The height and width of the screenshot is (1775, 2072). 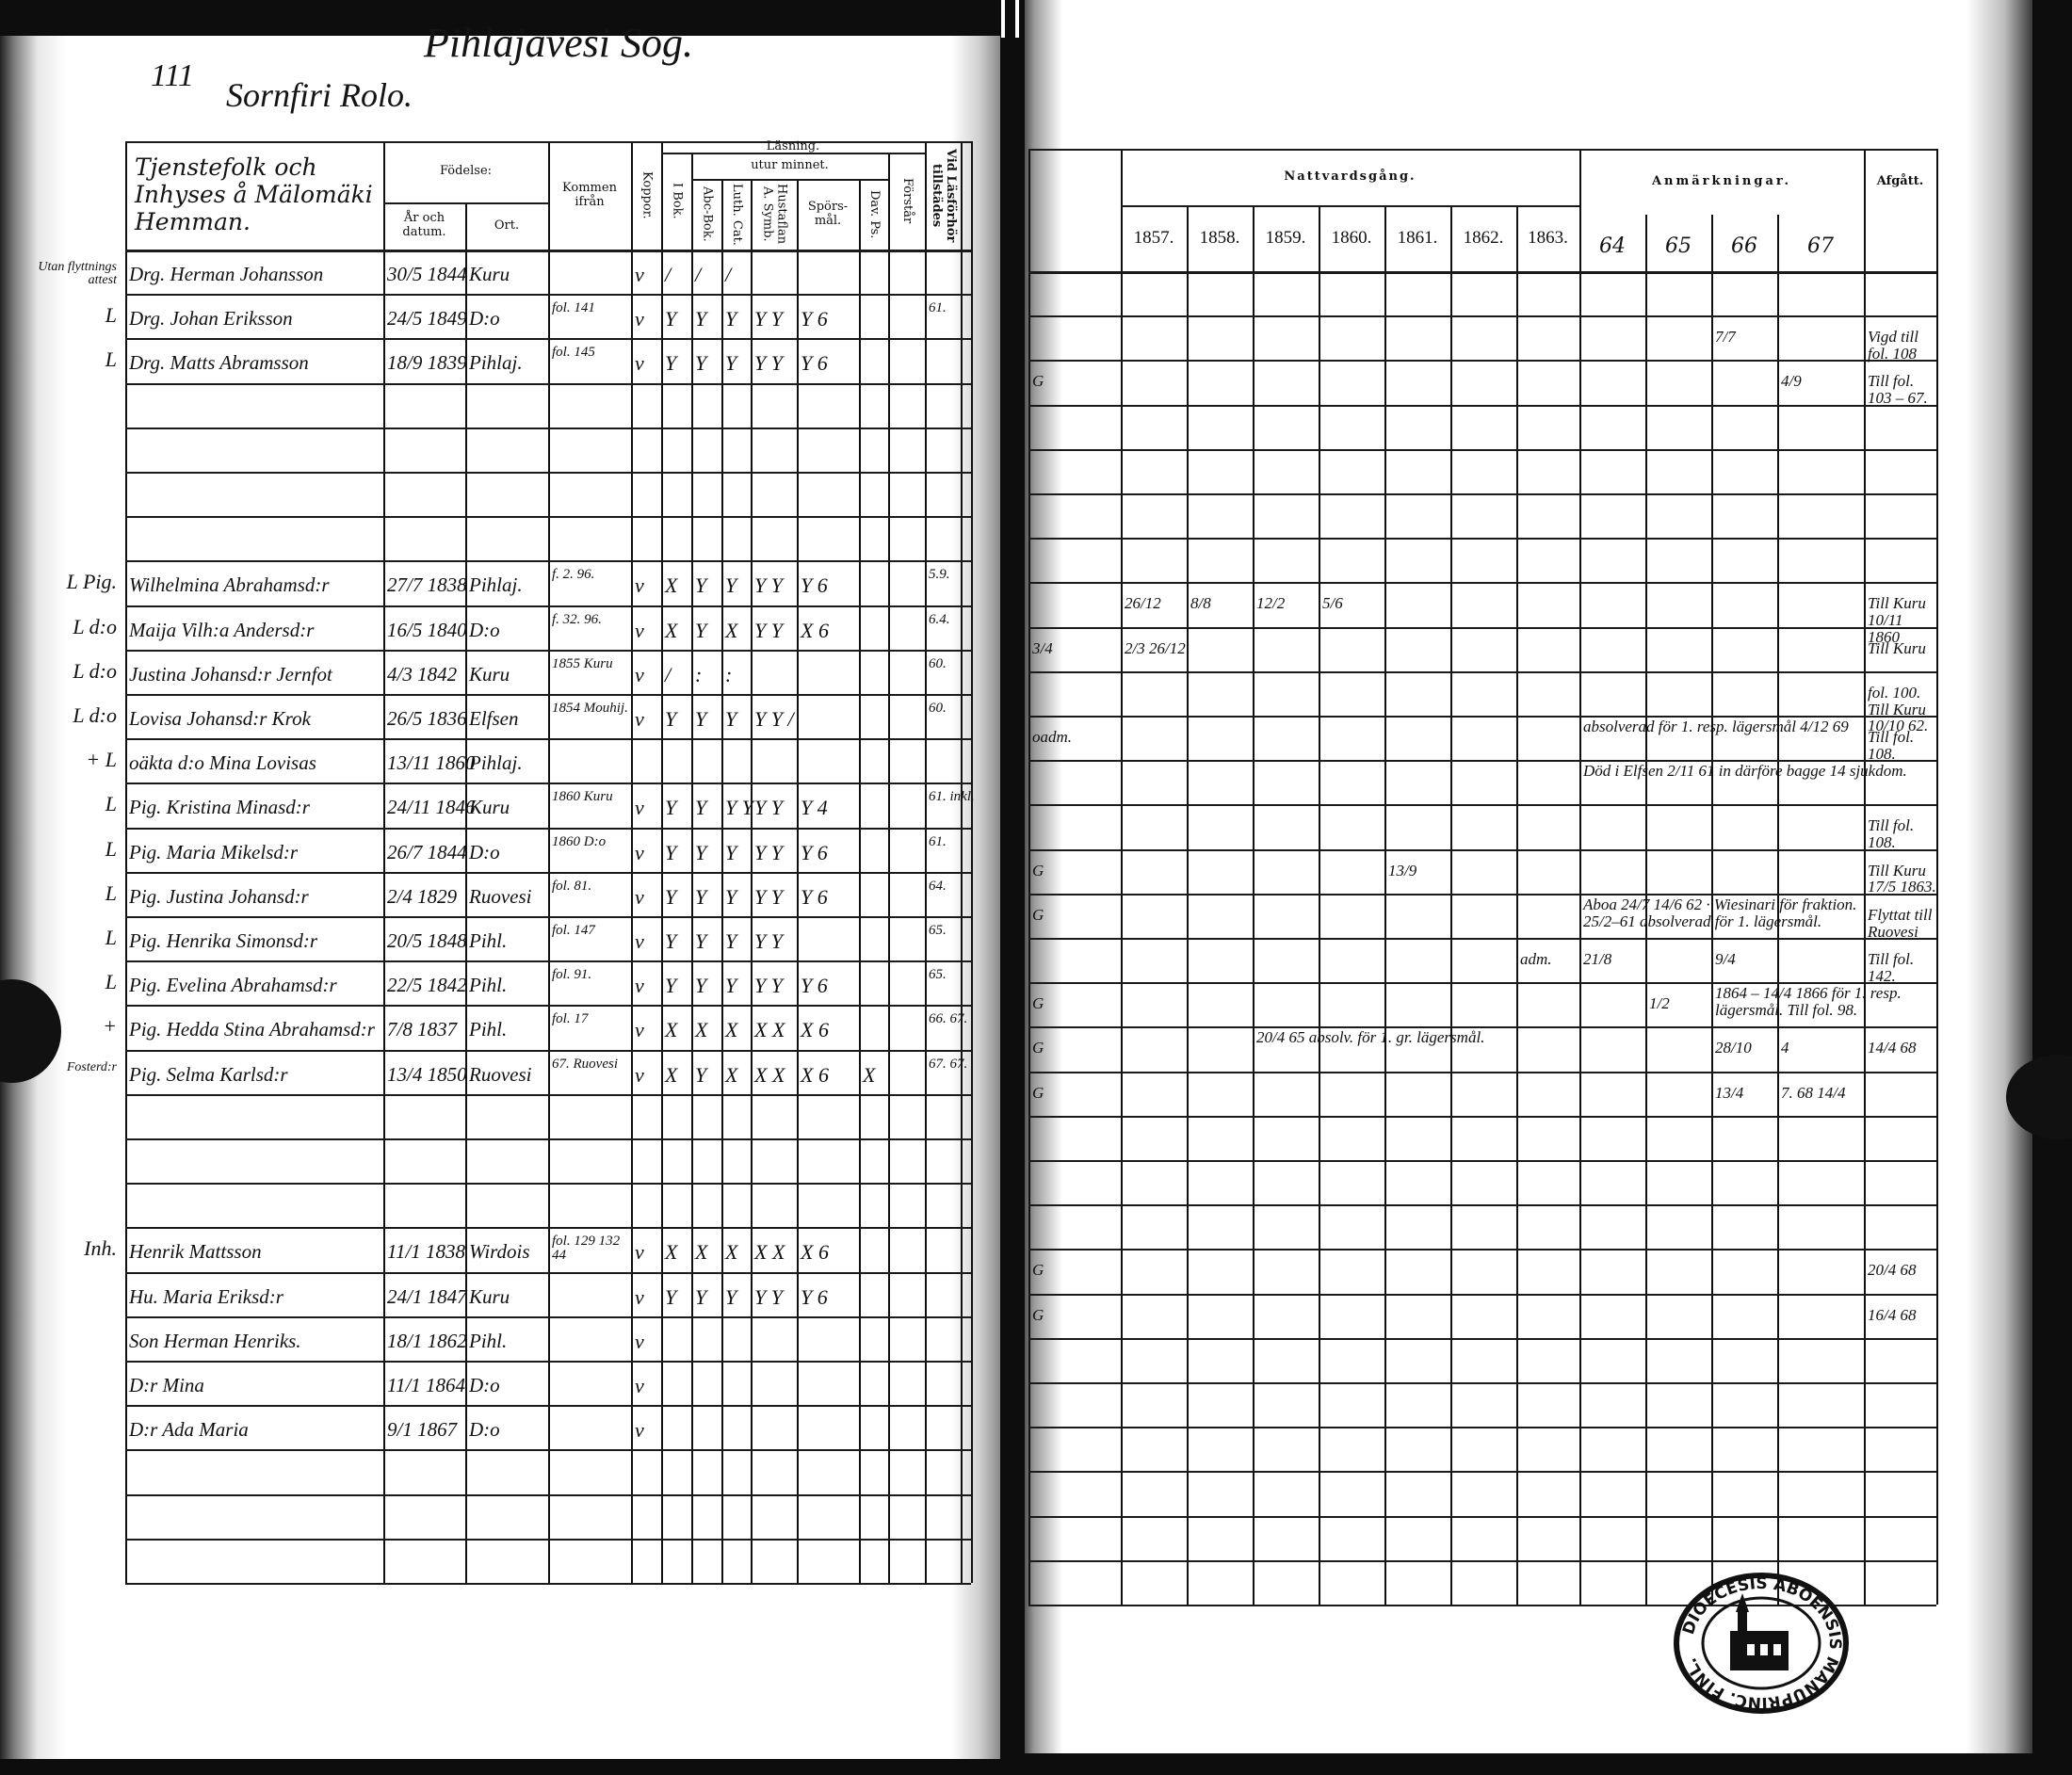 I want to click on cell-a66: 13/4, so click(x=1730, y=1092).